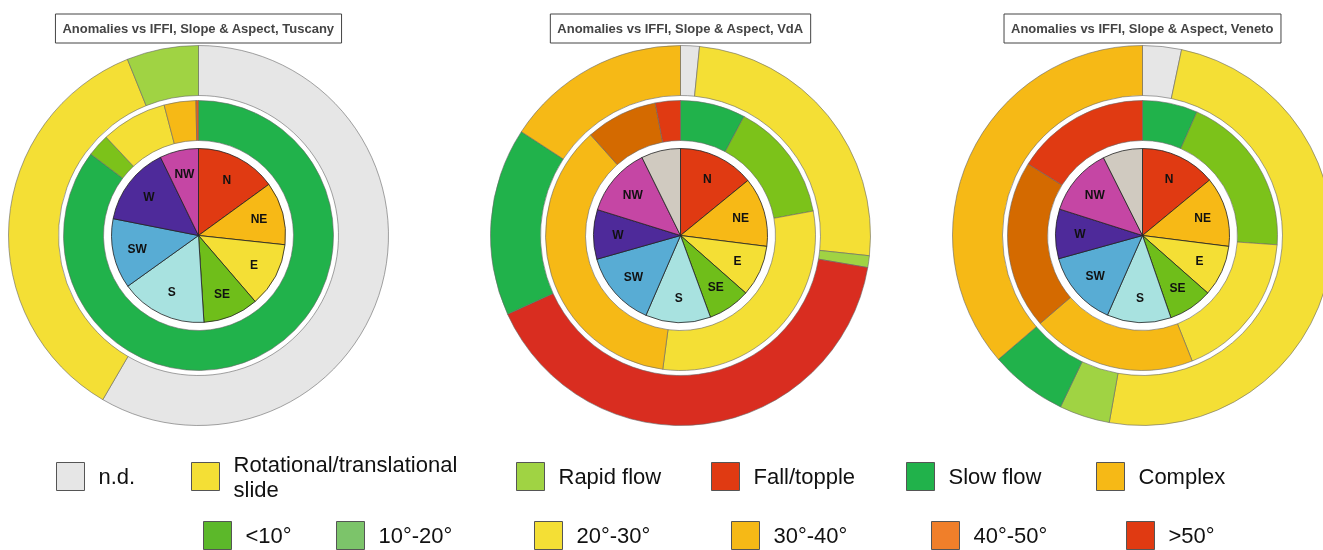 This screenshot has height=550, width=1323. Describe the element at coordinates (1010, 535) in the screenshot. I see `category-label: 40°-50°` at that location.